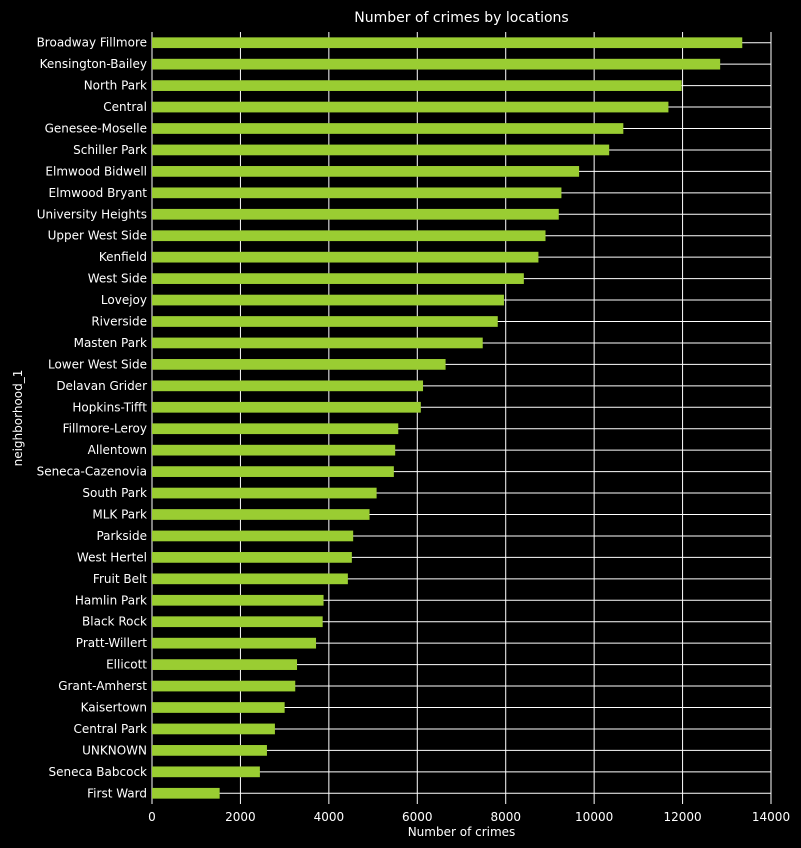 Image resolution: width=801 pixels, height=848 pixels. Describe the element at coordinates (110, 150) in the screenshot. I see `category-label: Schiller Park` at that location.